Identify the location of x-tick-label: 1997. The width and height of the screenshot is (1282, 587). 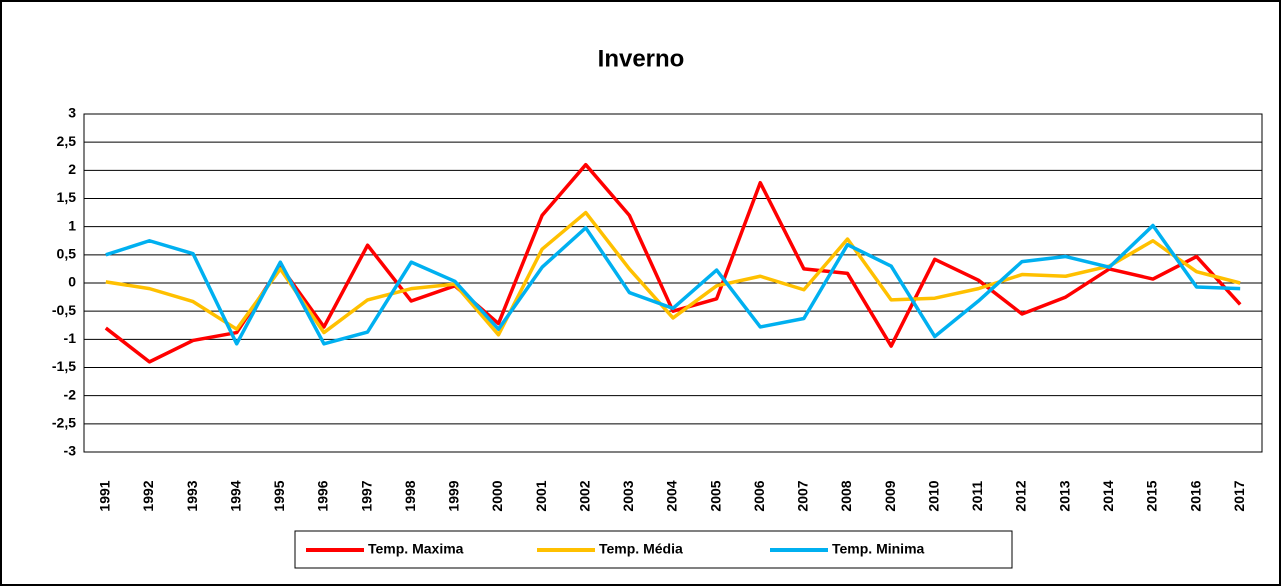
(366, 495).